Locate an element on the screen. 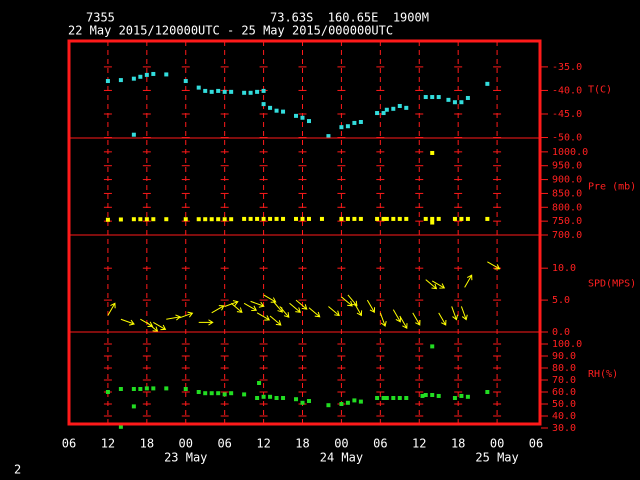  y-tick-label: -50.0 is located at coordinates (567, 138).